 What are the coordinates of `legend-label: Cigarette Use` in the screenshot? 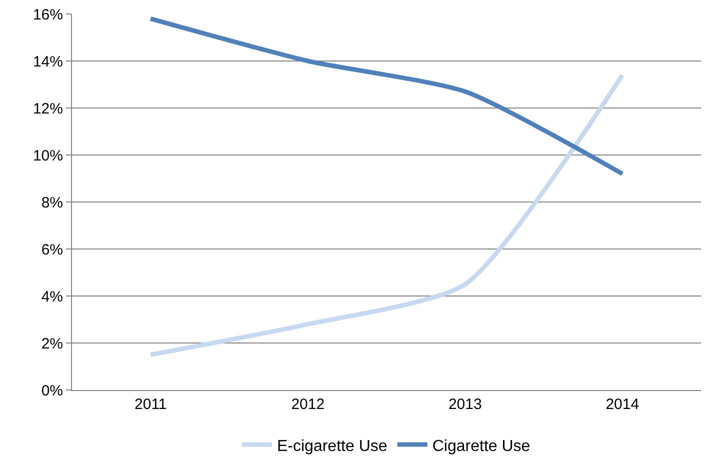 It's located at (481, 446).